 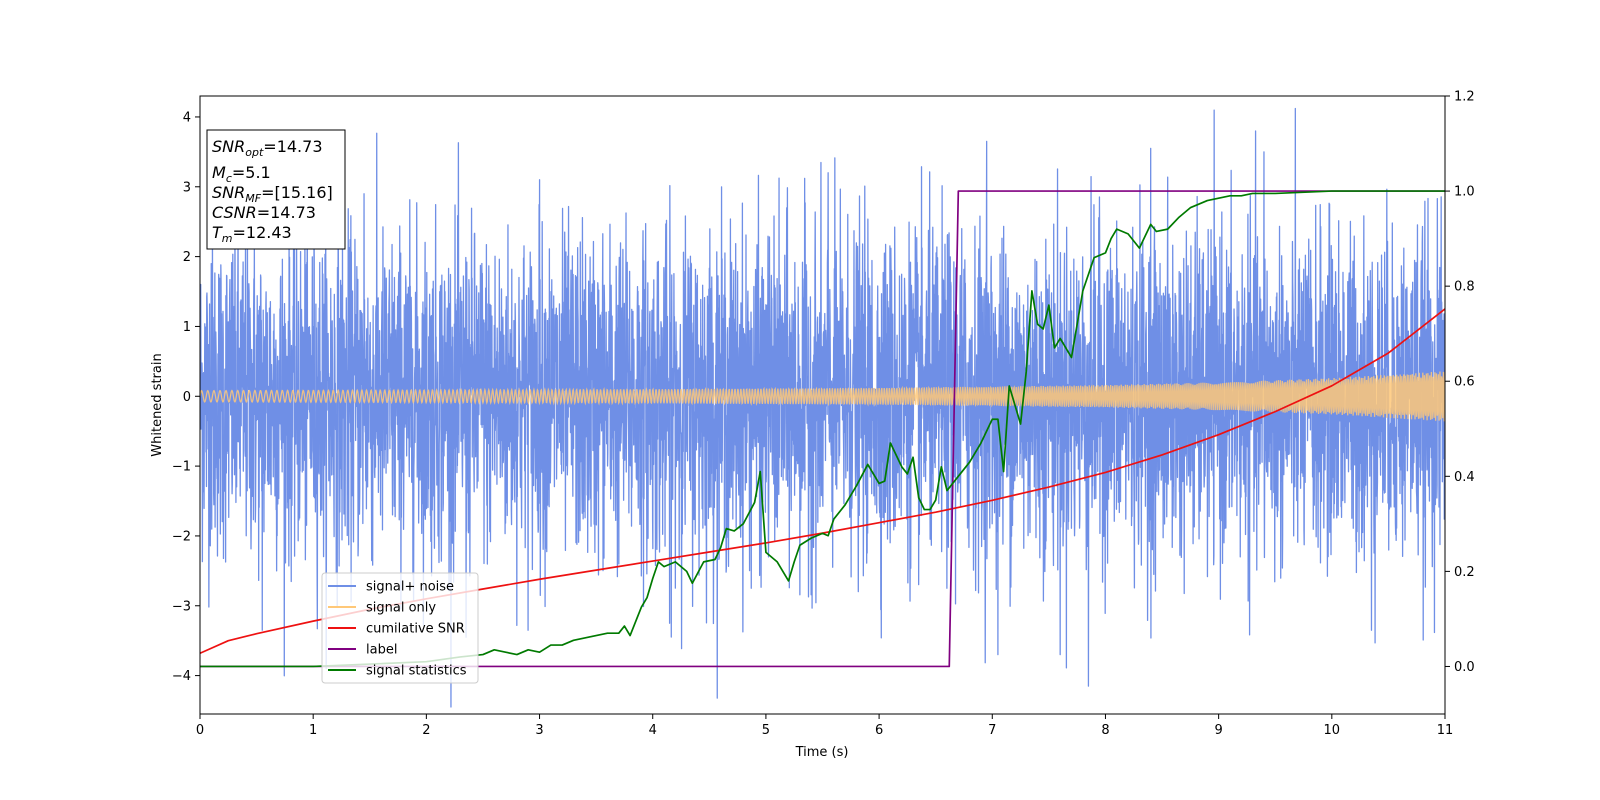 I want to click on annotation-symbol: CSNR, so click(x=234, y=212).